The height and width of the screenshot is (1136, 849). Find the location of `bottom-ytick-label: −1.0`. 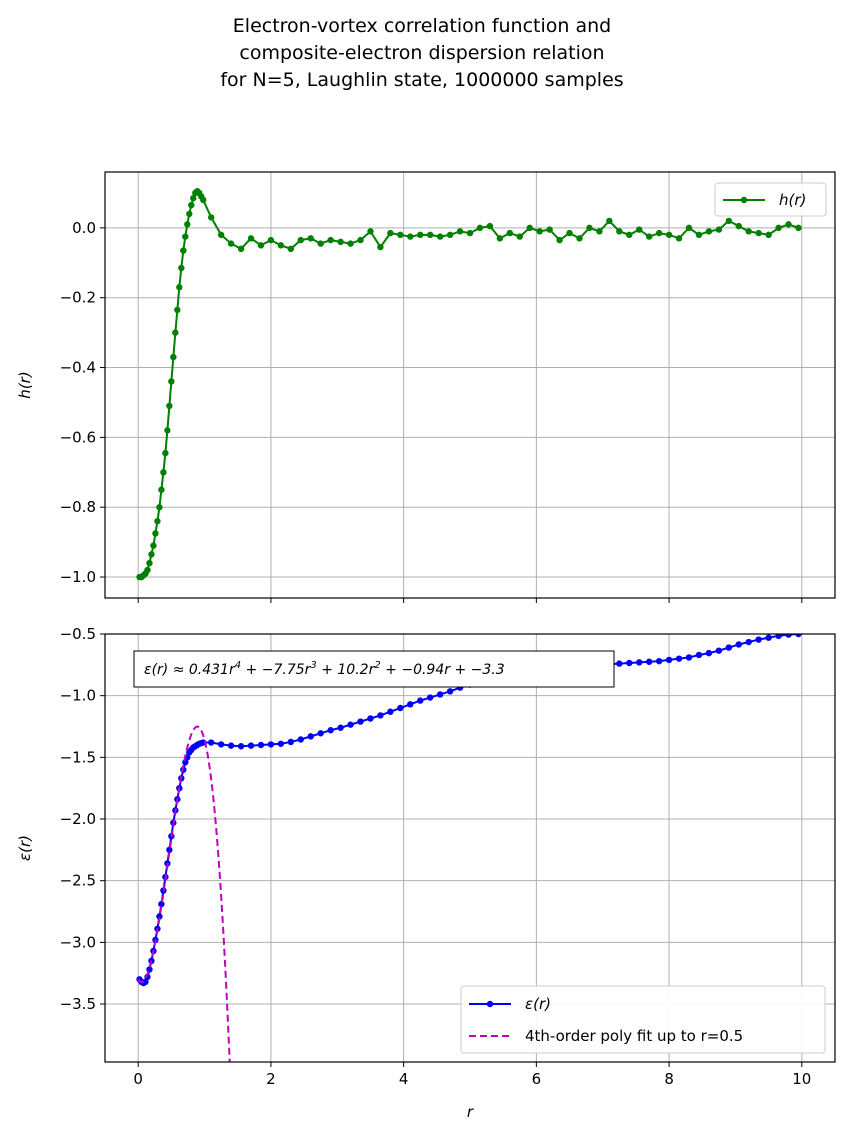

bottom-ytick-label: −1.0 is located at coordinates (78, 696).